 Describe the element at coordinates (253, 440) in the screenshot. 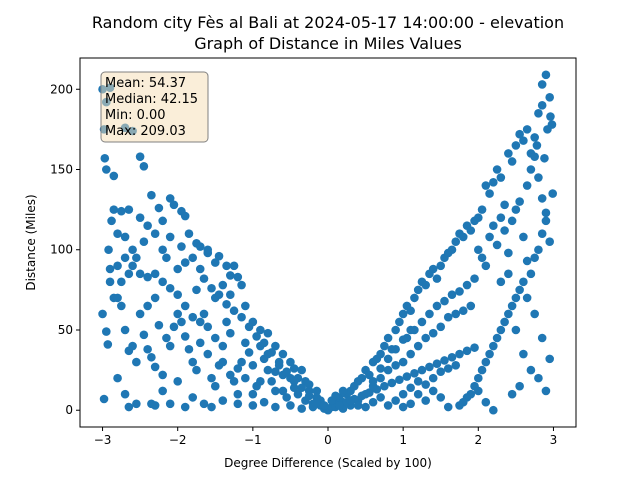

I see `x-tick-label: −1` at that location.